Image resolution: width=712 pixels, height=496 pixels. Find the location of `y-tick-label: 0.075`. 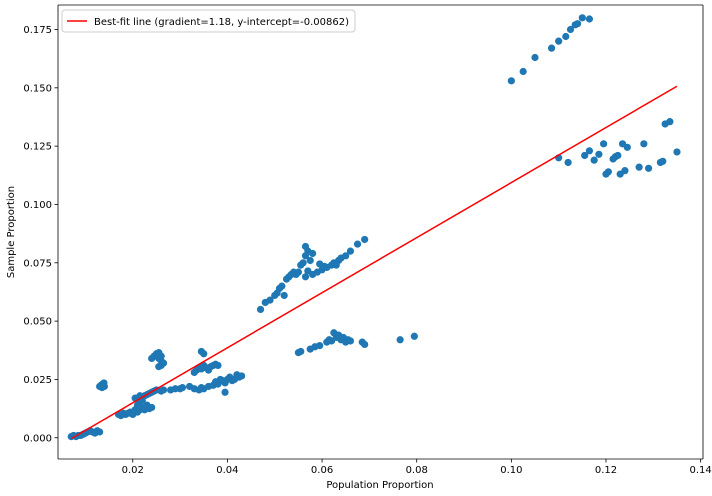

y-tick-label: 0.075 is located at coordinates (37, 263).